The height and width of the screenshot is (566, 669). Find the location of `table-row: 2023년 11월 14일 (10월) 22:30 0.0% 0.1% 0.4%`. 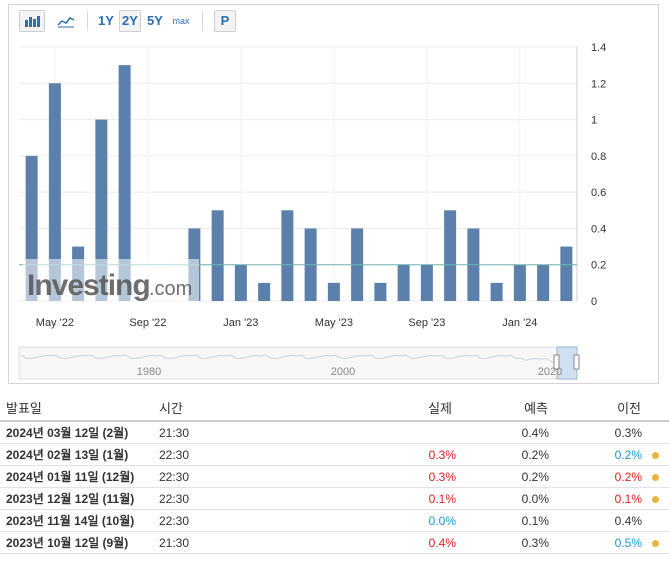

table-row: 2023년 11월 14일 (10월) 22:30 0.0% 0.1% 0.4% is located at coordinates (334, 521).